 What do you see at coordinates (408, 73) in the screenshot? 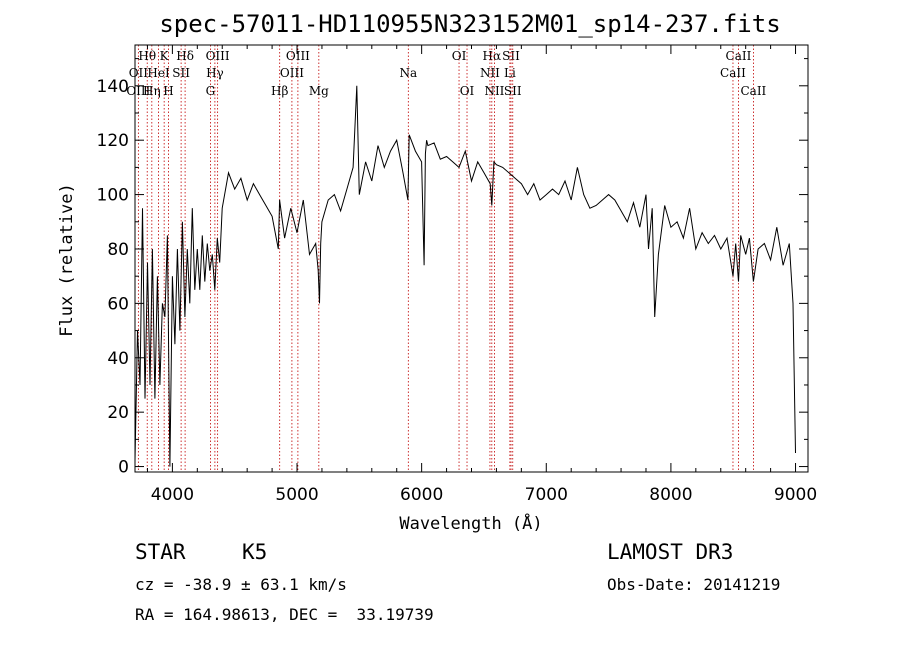
I see `line-marker-label: Na` at bounding box center [408, 73].